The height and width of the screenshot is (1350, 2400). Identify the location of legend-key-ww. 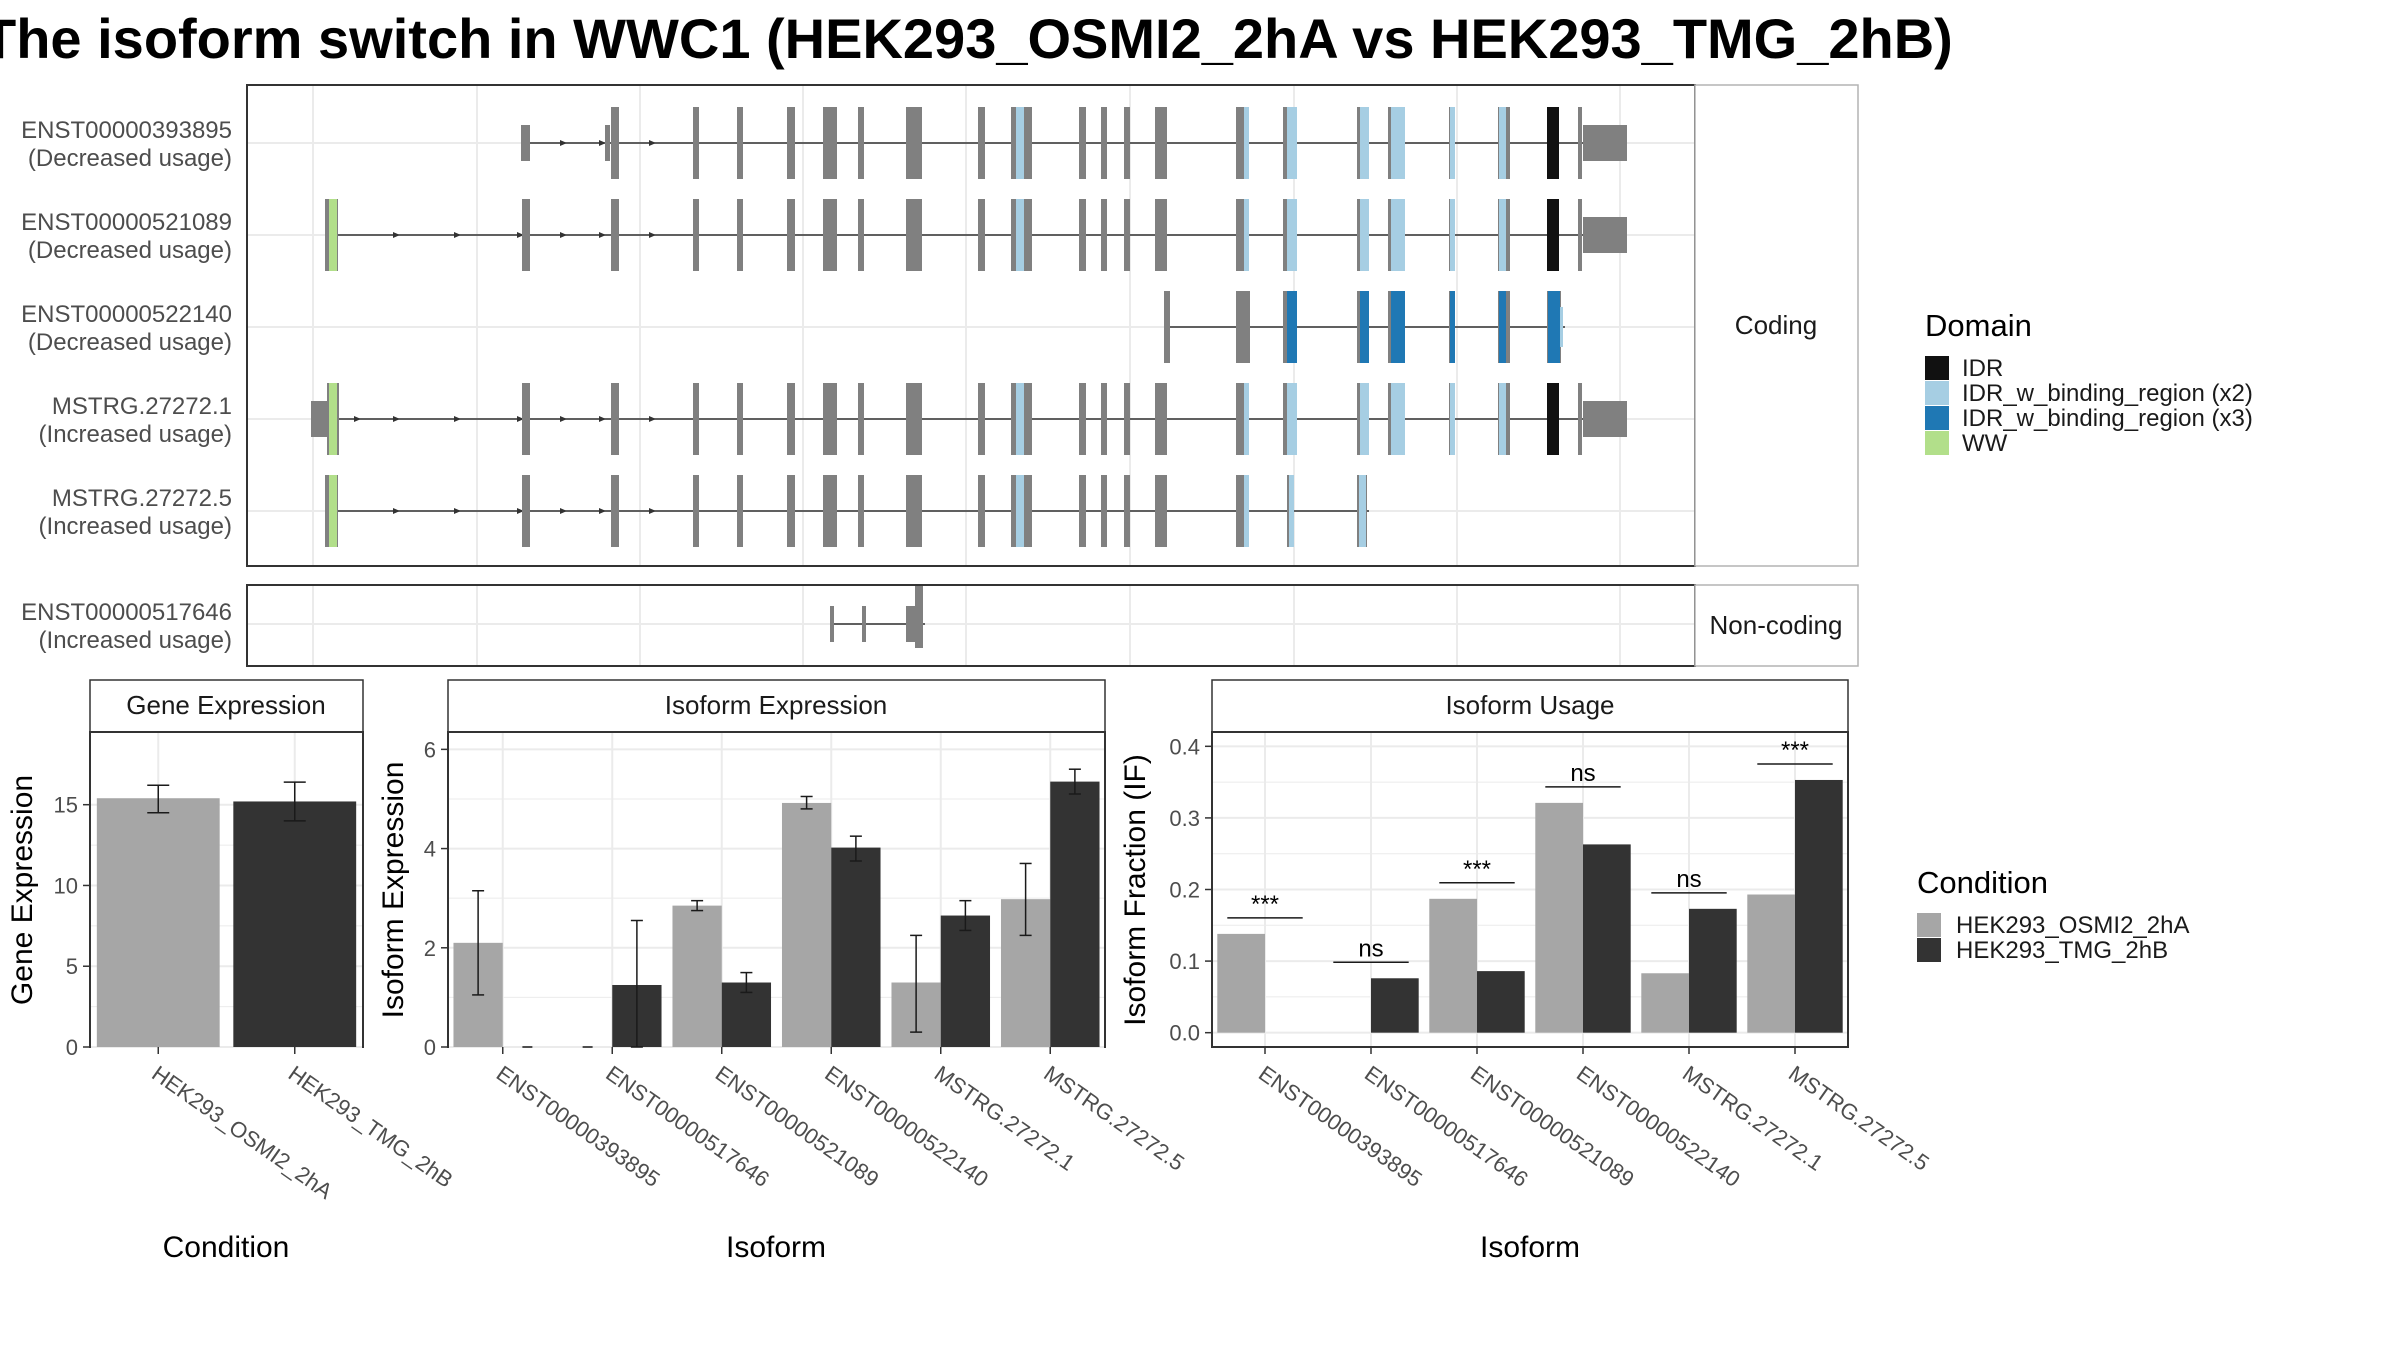
(1937, 443).